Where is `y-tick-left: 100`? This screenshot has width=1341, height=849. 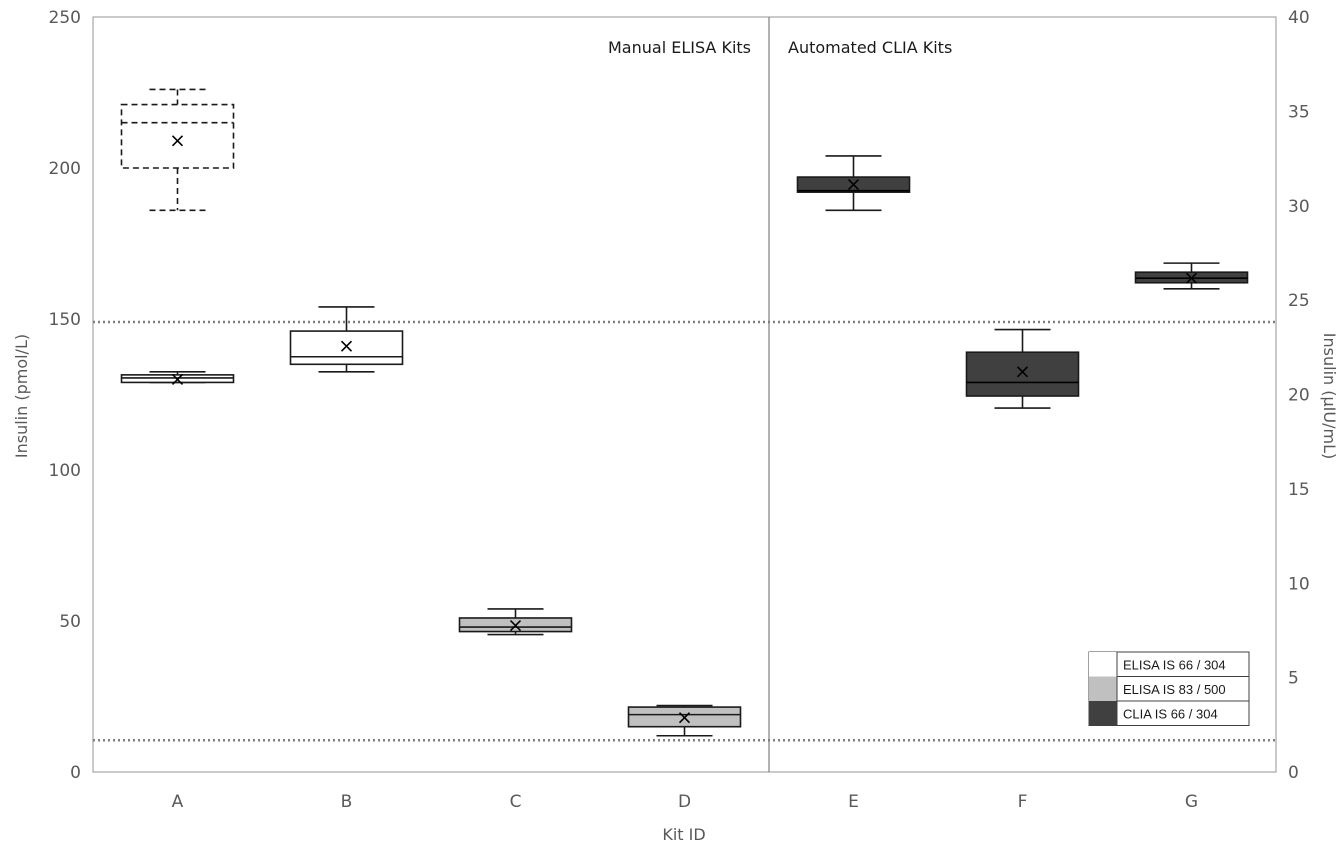 y-tick-left: 100 is located at coordinates (65, 471).